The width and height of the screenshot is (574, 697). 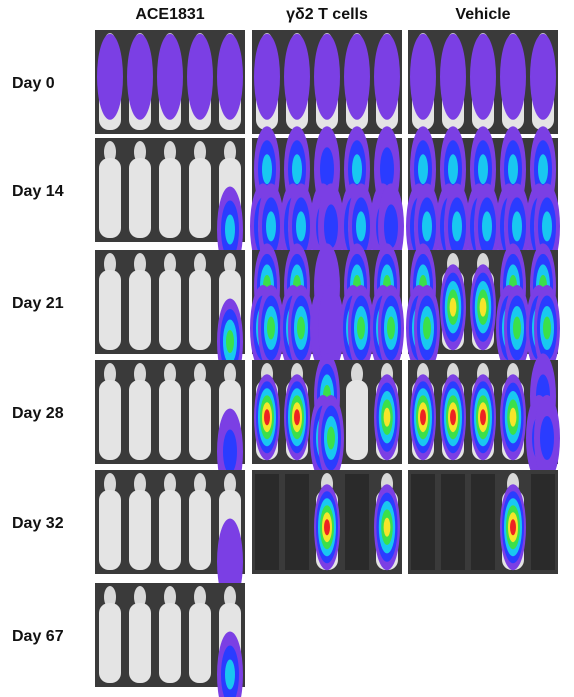 I want to click on column-header: γδ2 T cells, so click(x=327, y=14).